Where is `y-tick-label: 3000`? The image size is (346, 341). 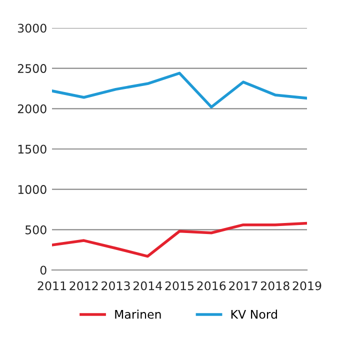 y-tick-label: 3000 is located at coordinates (32, 28).